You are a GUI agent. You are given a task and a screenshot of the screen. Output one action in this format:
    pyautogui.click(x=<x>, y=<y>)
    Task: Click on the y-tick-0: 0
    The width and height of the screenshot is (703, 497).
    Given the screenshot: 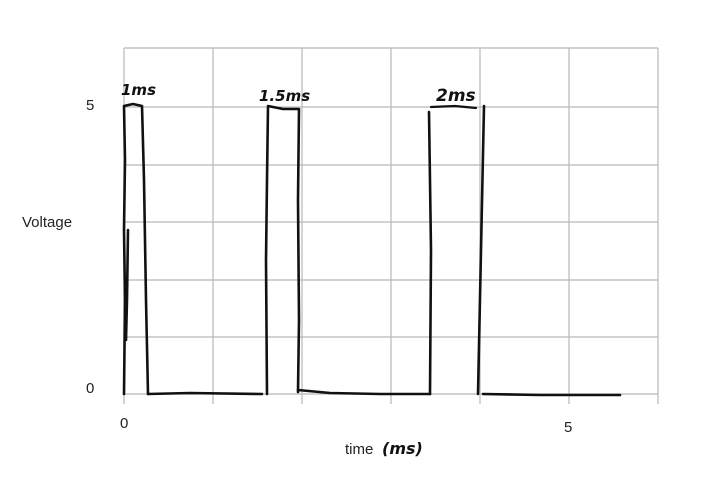 What is the action you would take?
    pyautogui.click(x=90, y=388)
    